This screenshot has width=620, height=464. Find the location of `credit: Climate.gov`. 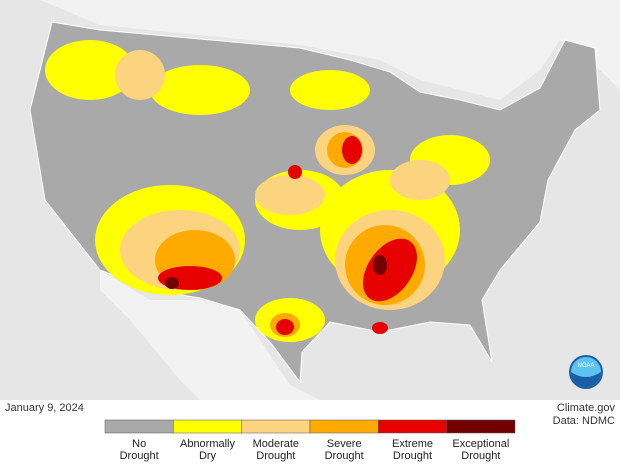

credit: Climate.gov is located at coordinates (586, 408).